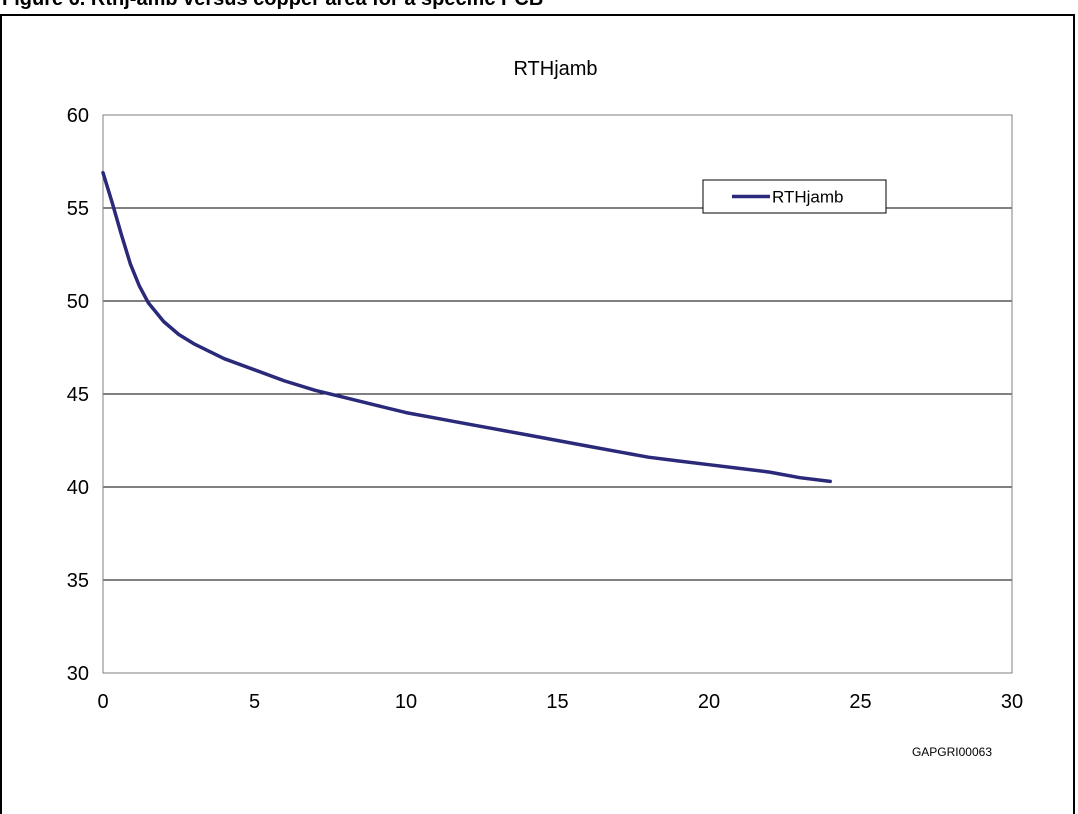 The image size is (1078, 814). What do you see at coordinates (807, 197) in the screenshot?
I see `legend-label: RTHjamb` at bounding box center [807, 197].